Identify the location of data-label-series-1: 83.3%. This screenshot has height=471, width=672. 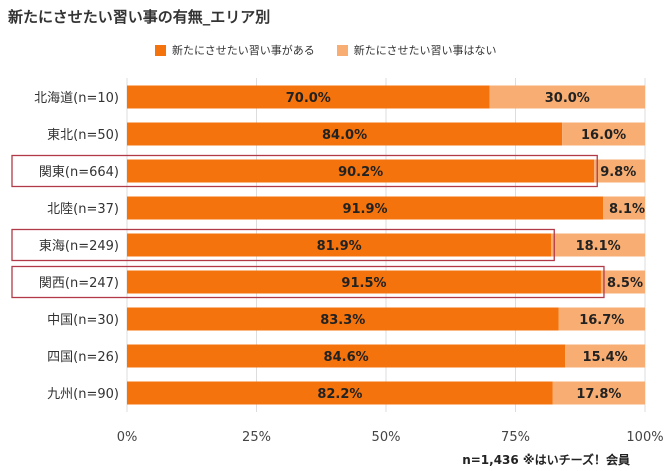
(342, 320).